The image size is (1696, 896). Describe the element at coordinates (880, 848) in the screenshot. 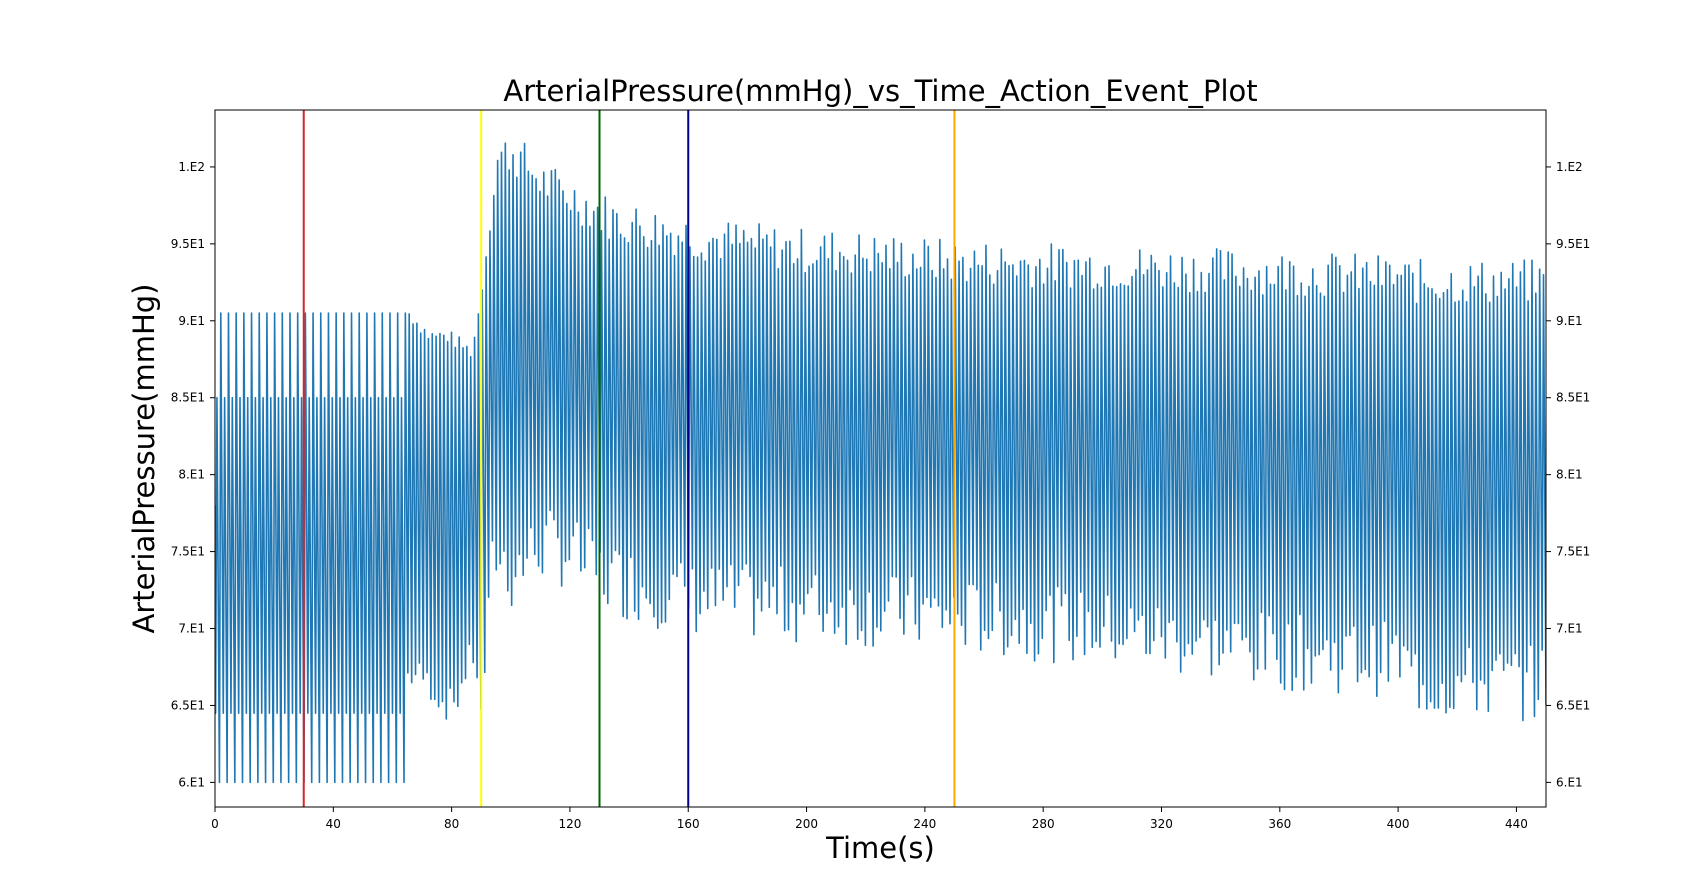

I see `x-axis-label: Time(s)` at that location.